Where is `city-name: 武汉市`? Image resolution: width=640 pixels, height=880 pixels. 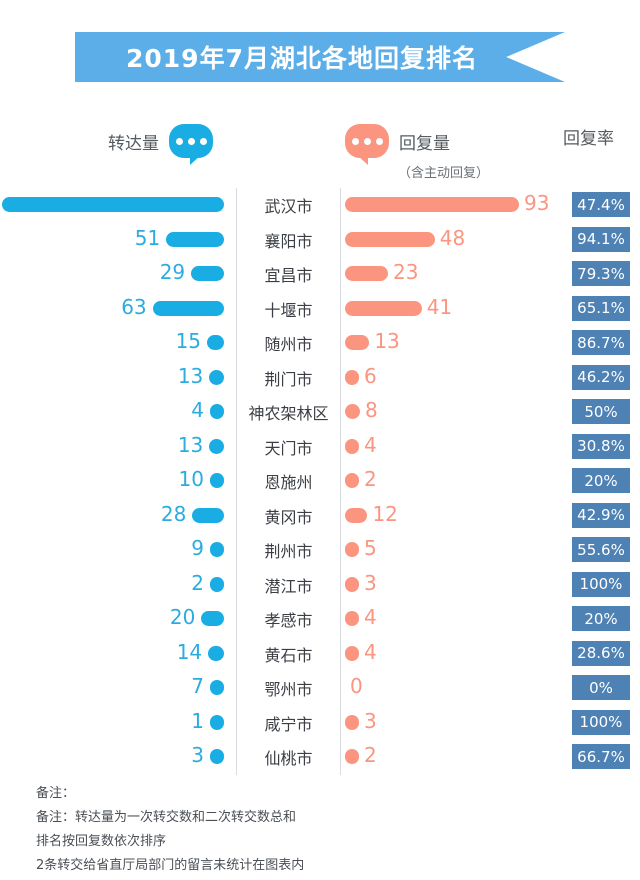 city-name: 武汉市 is located at coordinates (288, 206).